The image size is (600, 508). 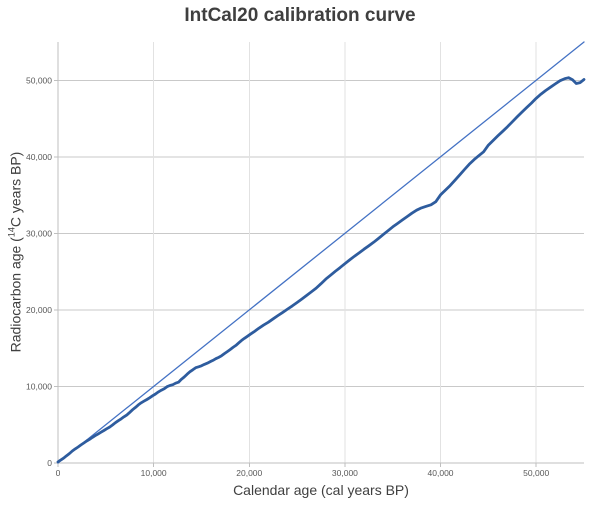 I want to click on y-axis-title: Radiocarbon age (14C years BP), so click(x=15, y=252).